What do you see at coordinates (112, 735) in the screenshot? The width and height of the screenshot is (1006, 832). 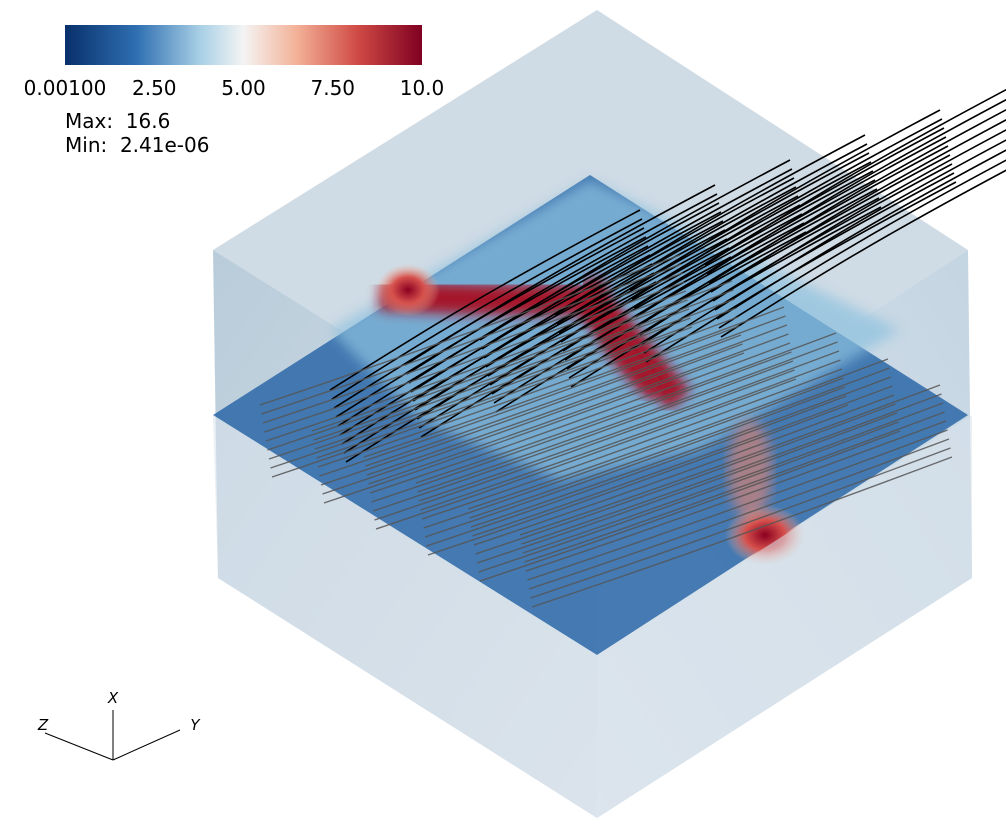 I see `orientation-axes` at bounding box center [112, 735].